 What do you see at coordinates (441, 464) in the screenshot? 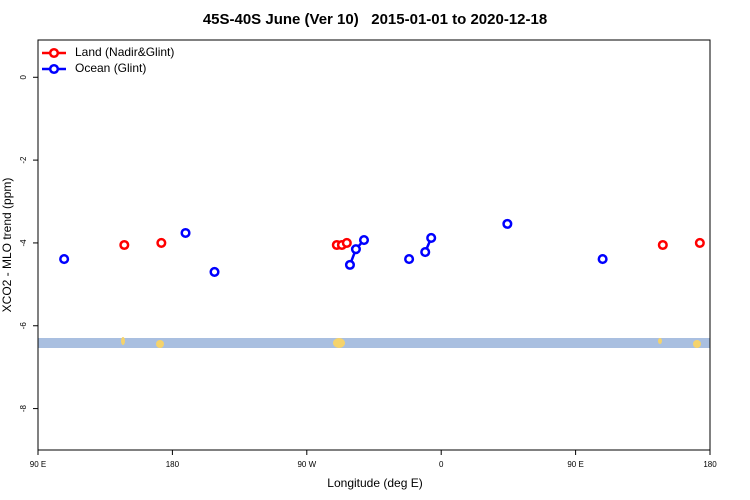
I see `x-tick-label: 0` at bounding box center [441, 464].